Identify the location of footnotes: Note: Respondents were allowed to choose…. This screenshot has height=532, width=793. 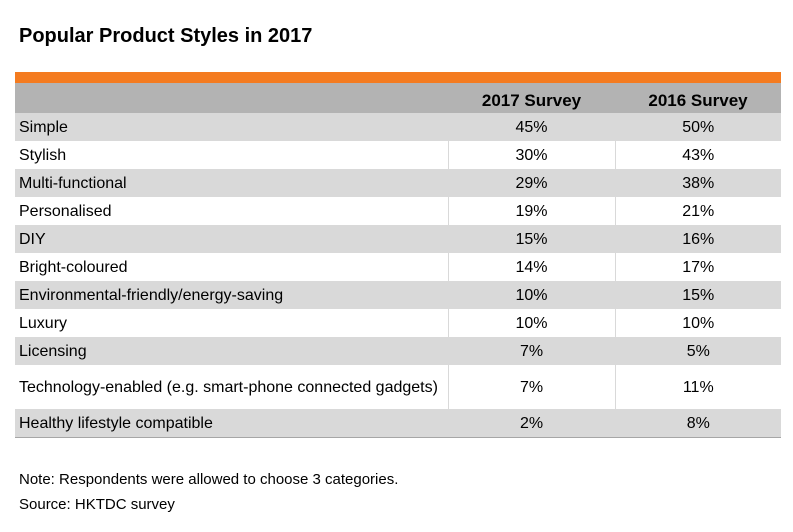
(208, 492).